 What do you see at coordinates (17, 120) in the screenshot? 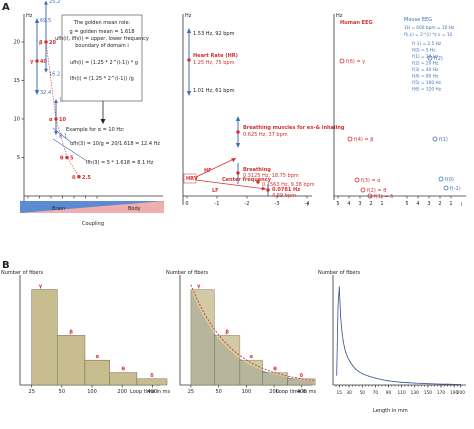
I see `a1-y-tick-label-1: 10` at bounding box center [17, 120].